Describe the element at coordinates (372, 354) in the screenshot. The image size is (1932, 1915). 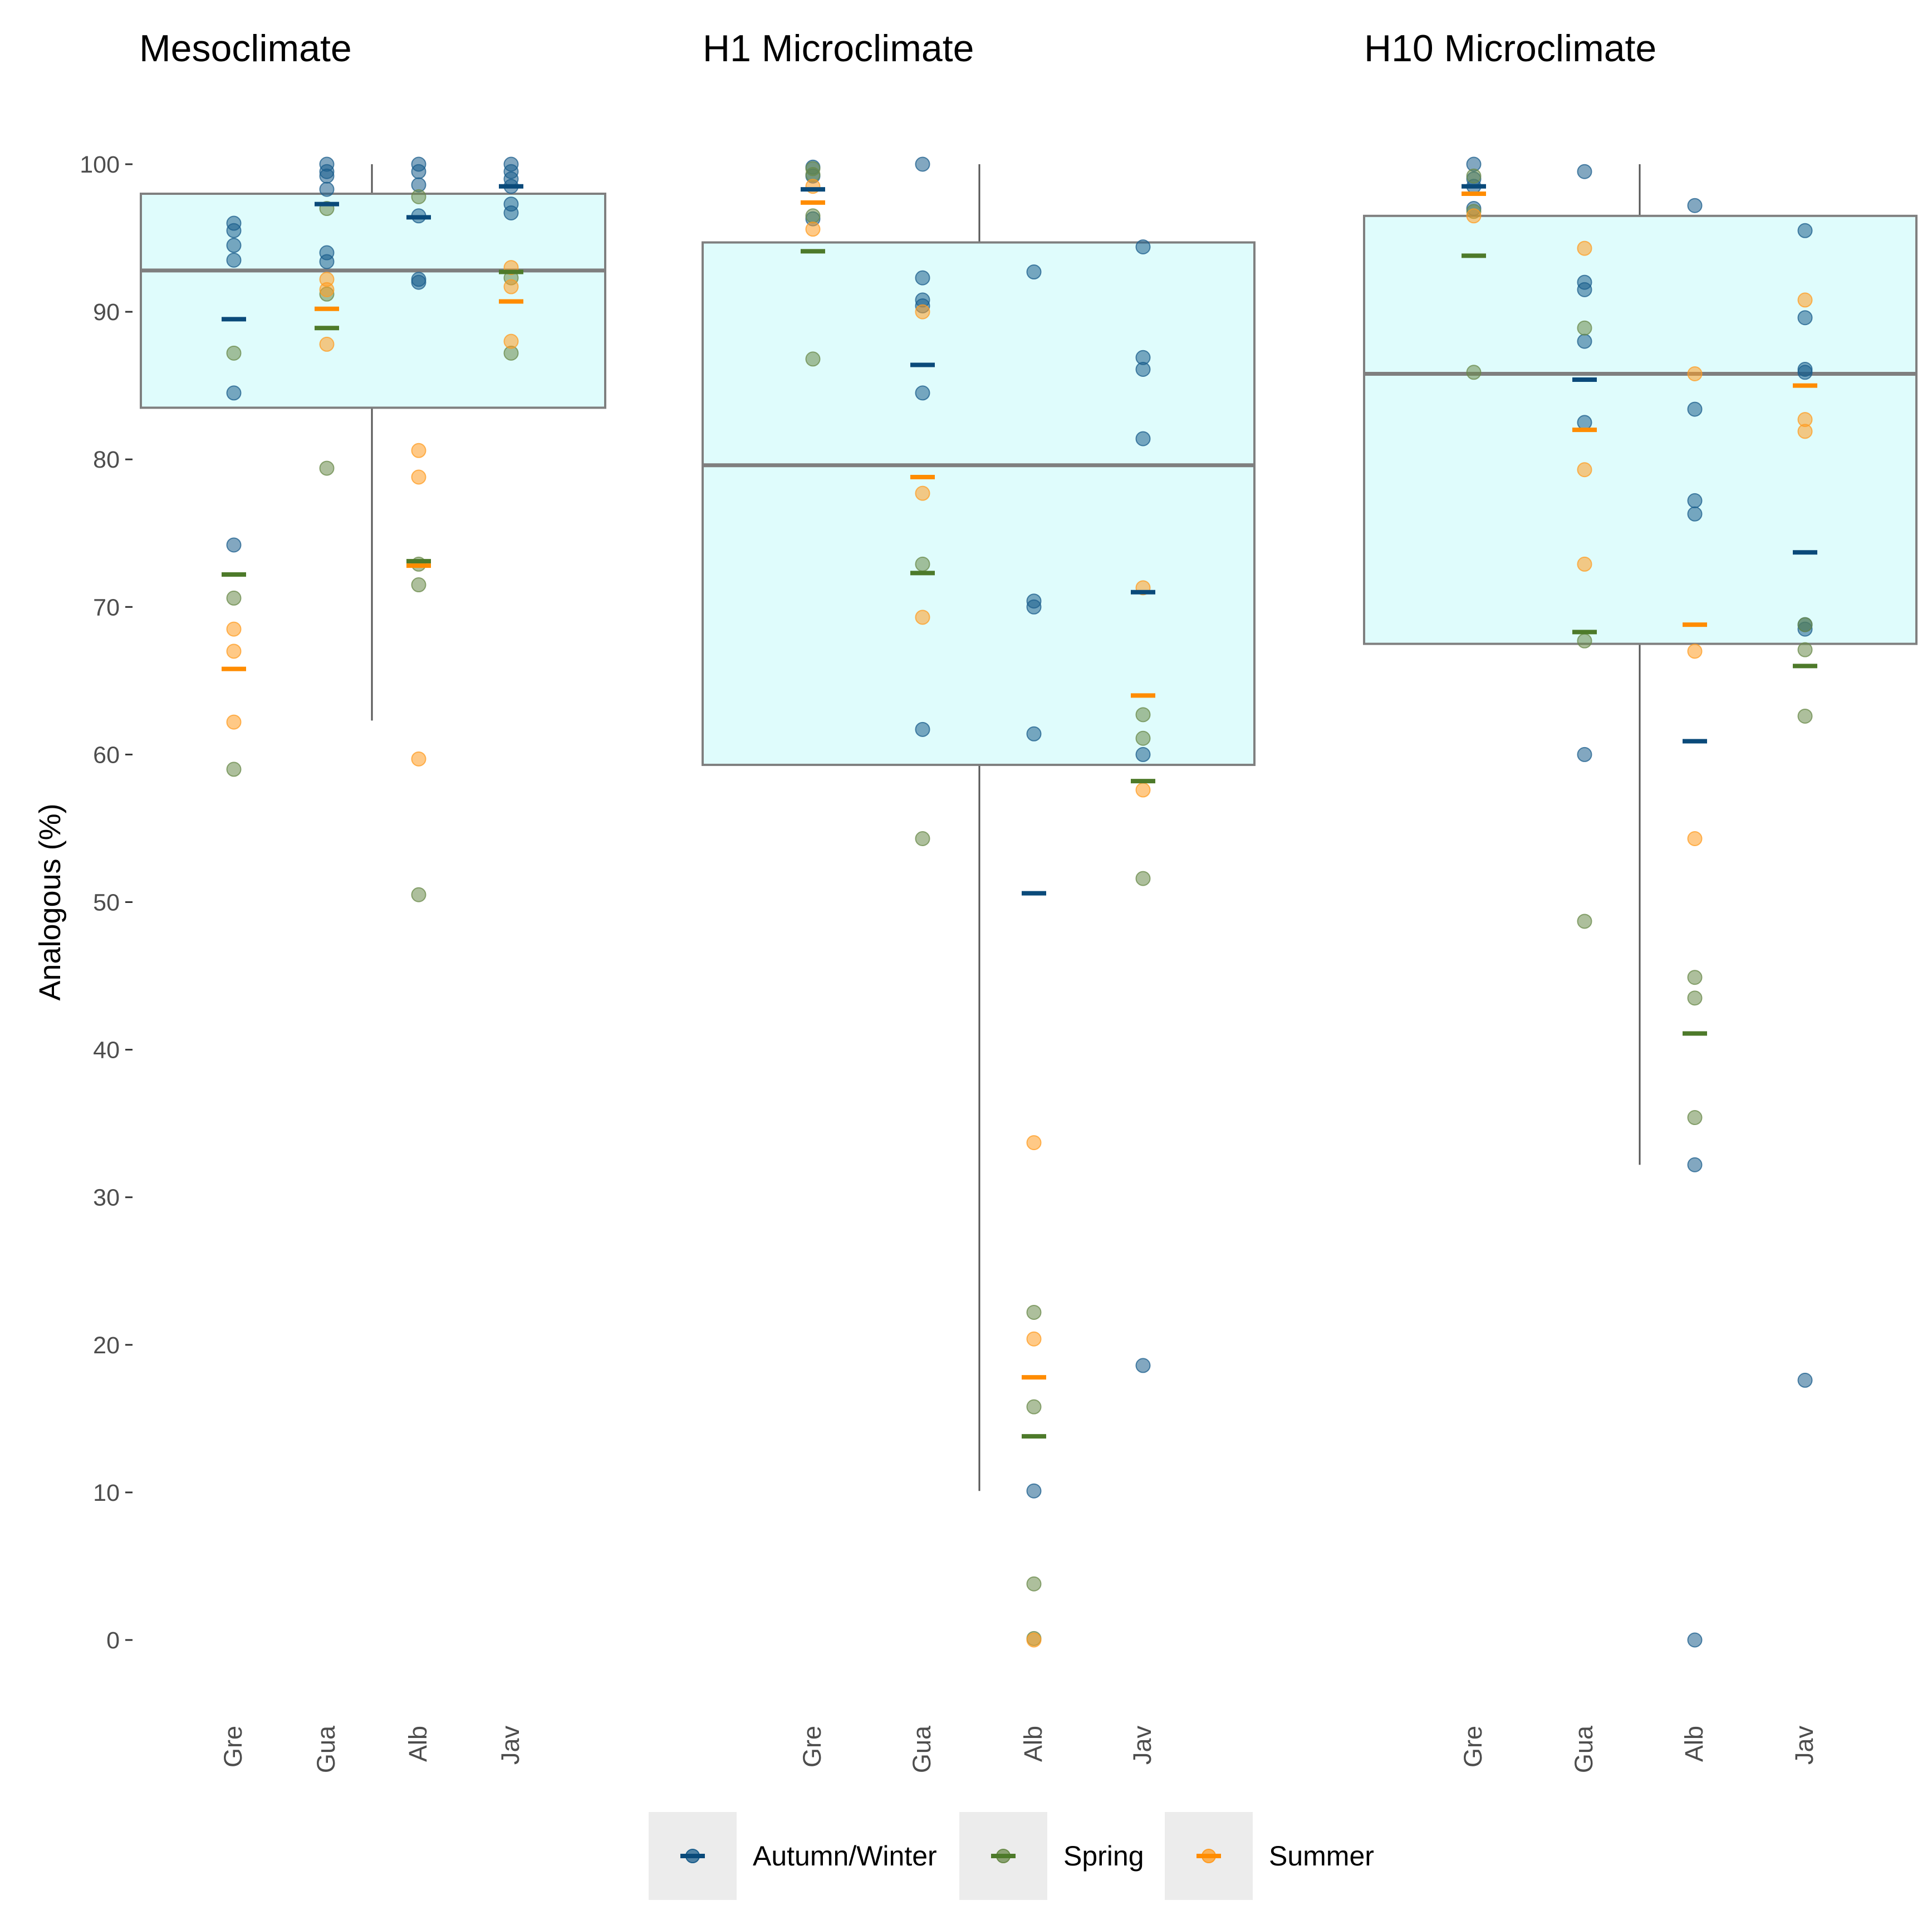
I see `series-autumn-winter` at that location.